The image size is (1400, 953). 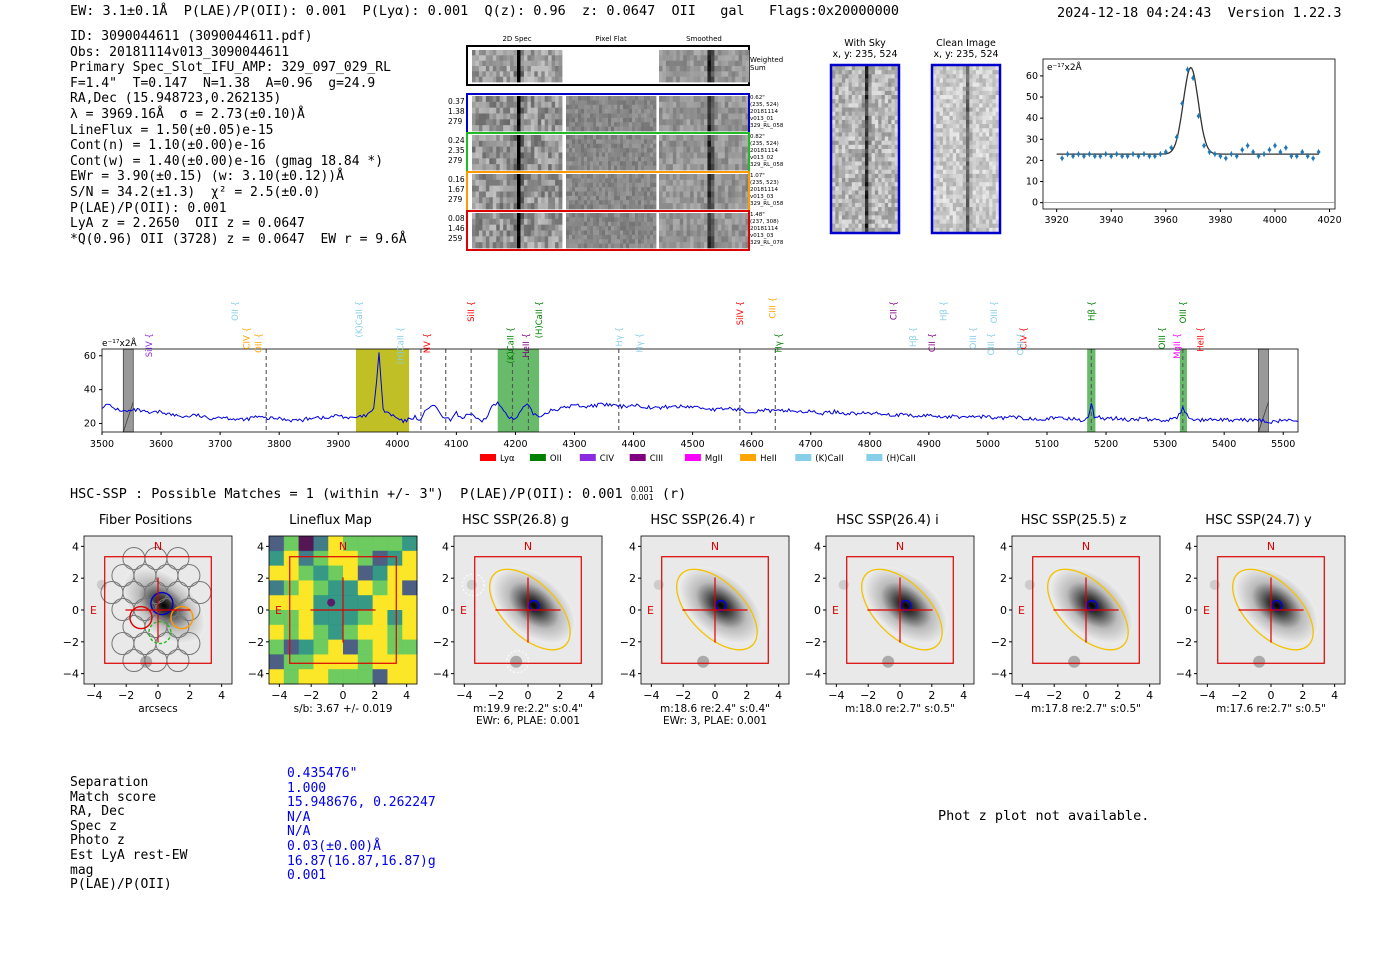 I want to click on line-label: SiII {, so click(x=472, y=311).